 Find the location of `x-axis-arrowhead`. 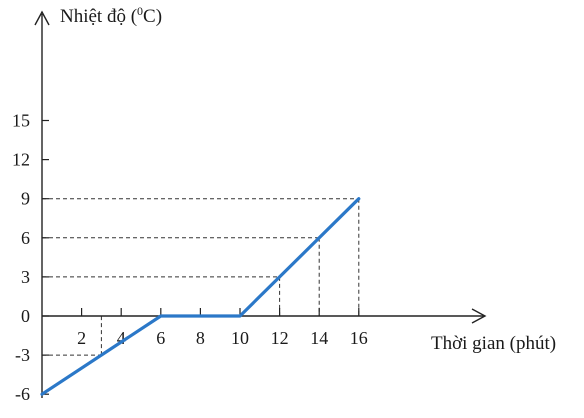

x-axis-arrowhead is located at coordinates (479, 316).